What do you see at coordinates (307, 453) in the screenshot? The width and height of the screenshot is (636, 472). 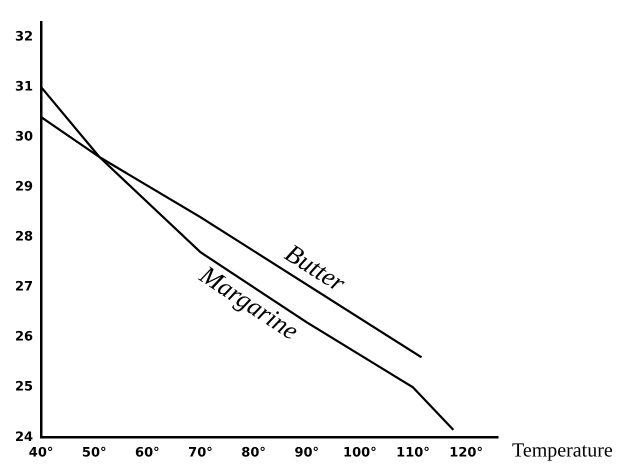 I see `x-tick-label: 90°` at bounding box center [307, 453].